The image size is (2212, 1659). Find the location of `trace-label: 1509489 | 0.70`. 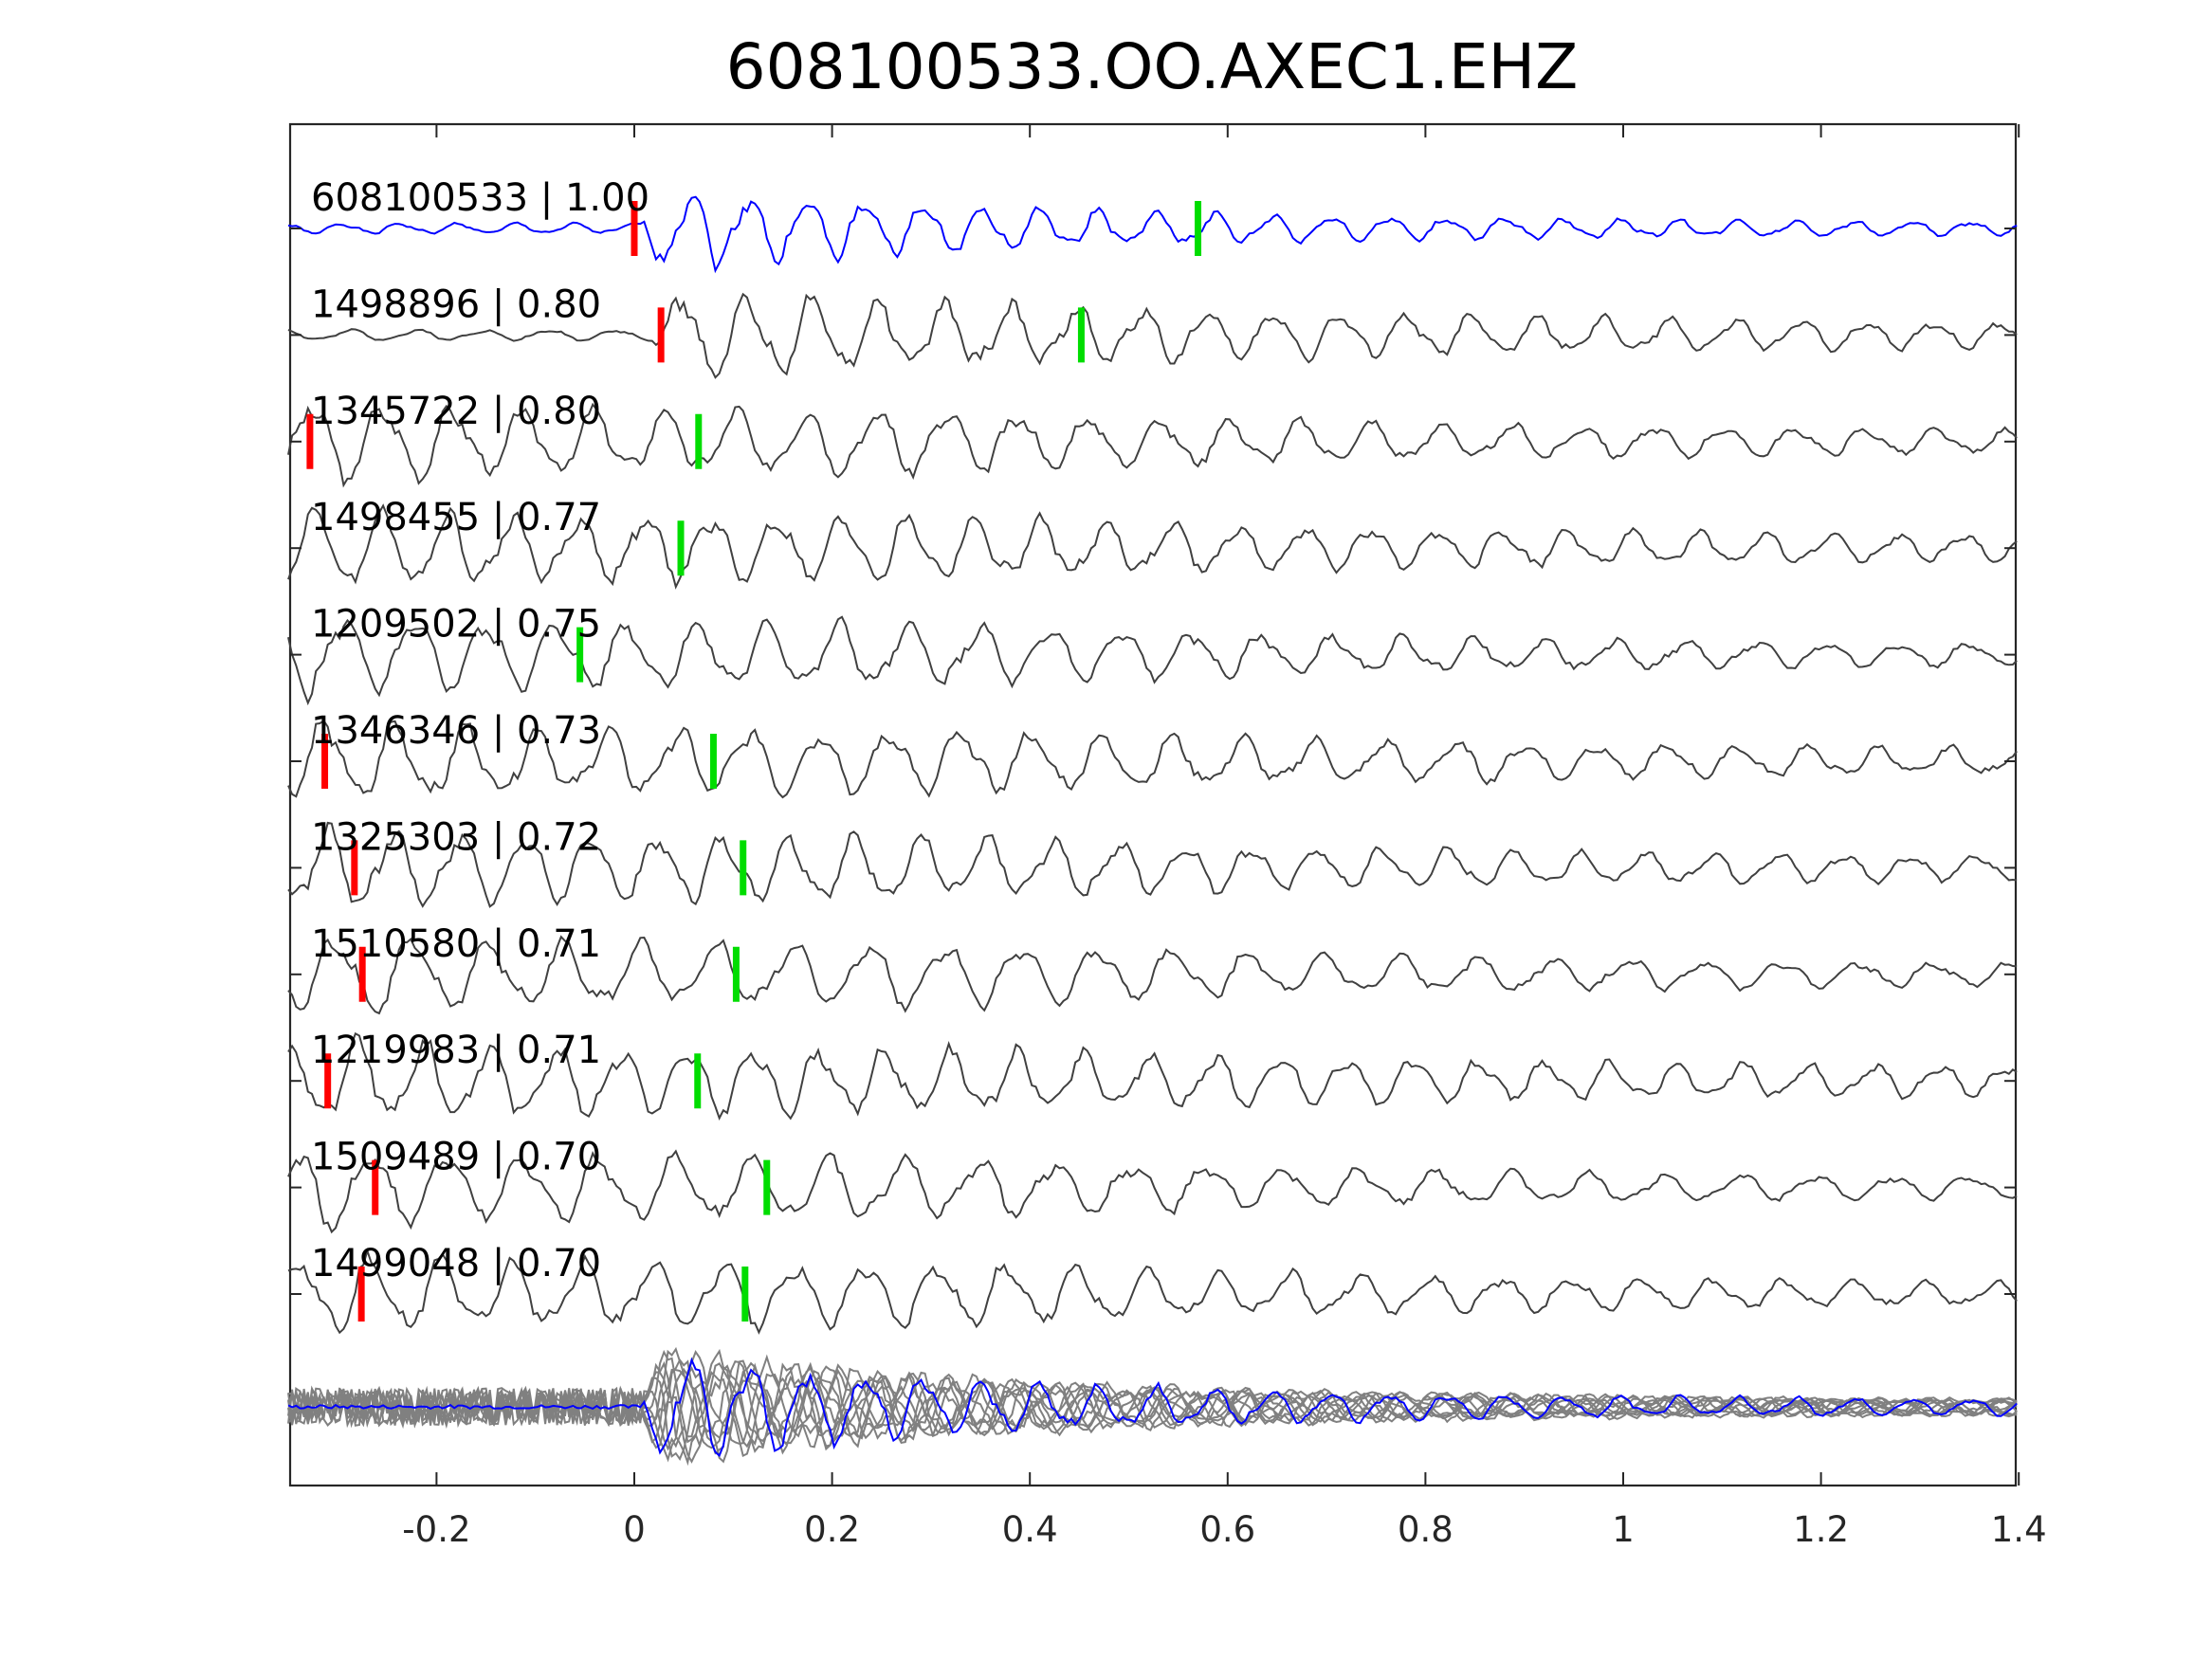

trace-label: 1509489 | 0.70 is located at coordinates (456, 1157).